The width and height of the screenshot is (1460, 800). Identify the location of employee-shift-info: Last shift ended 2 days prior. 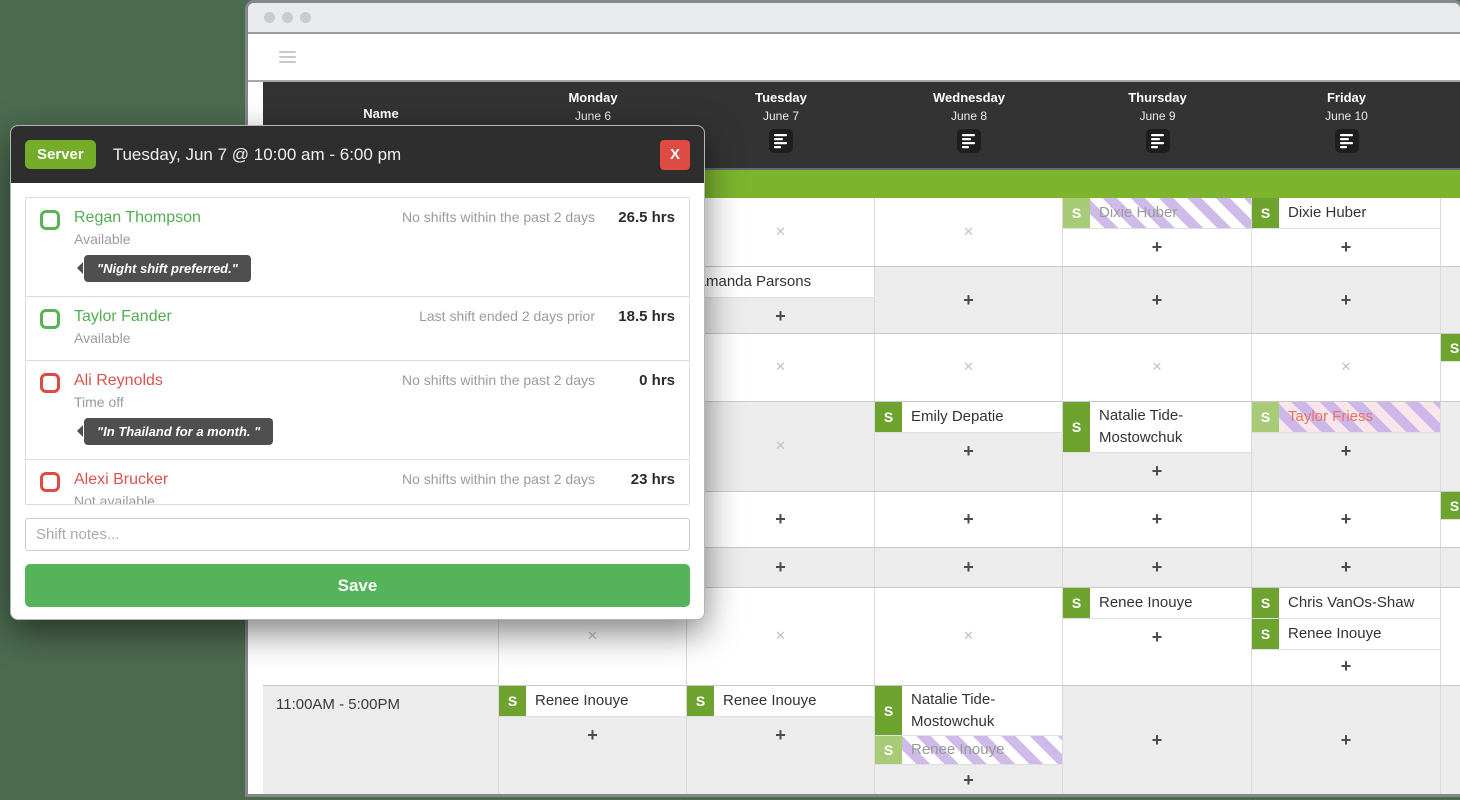
(507, 316).